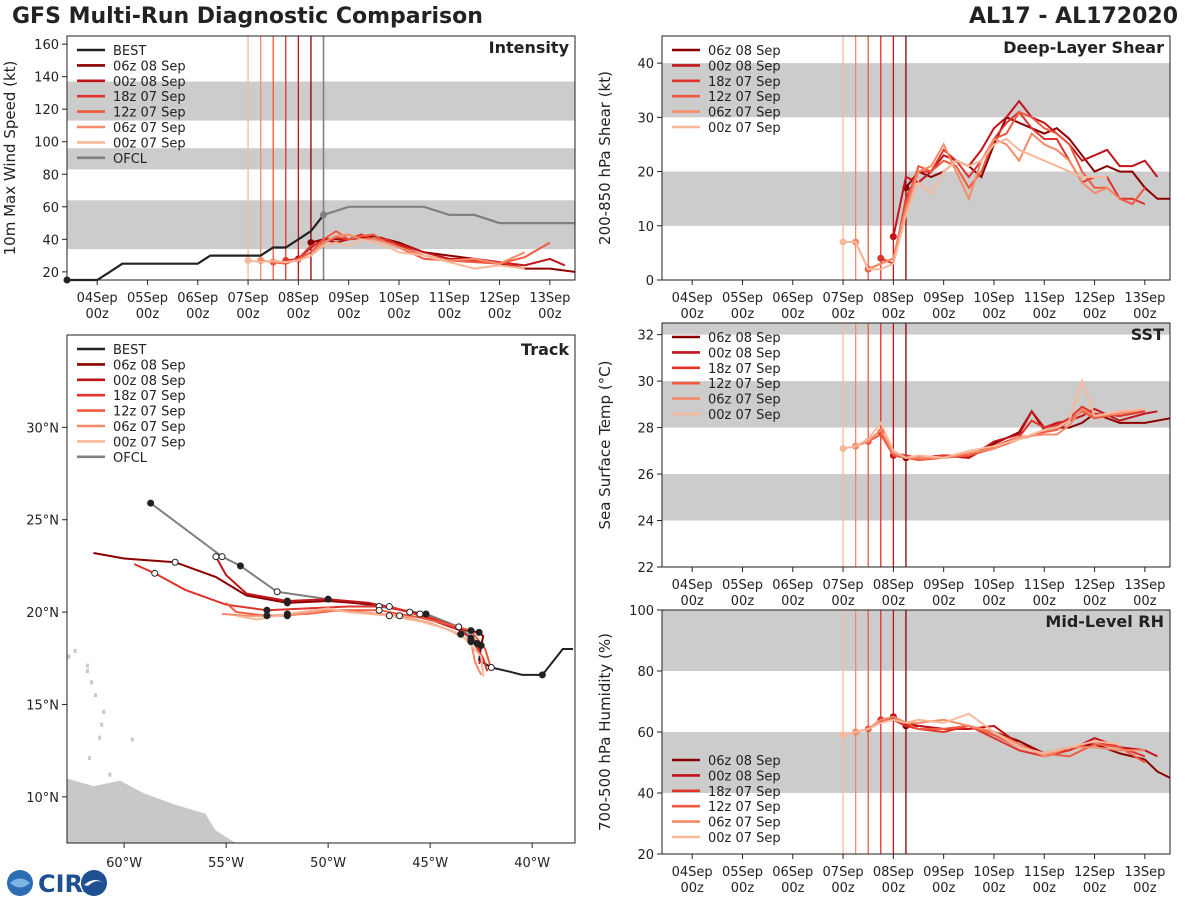  I want to click on rh-legend-label-06z-08-sep: 06z 08 Sep, so click(744, 761).